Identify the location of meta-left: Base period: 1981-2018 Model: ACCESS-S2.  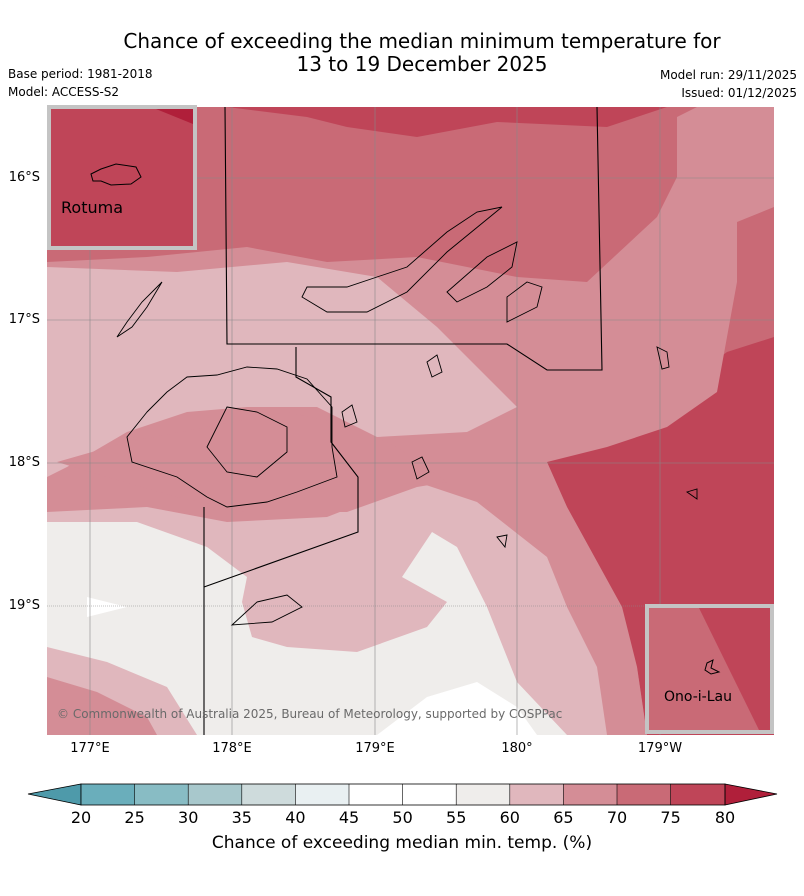
(80, 85).